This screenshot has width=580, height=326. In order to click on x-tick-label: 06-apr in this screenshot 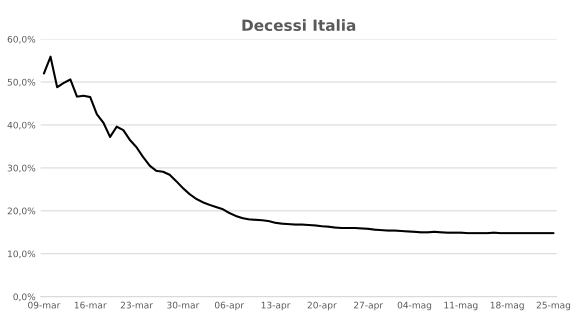, I will do `click(229, 306)`.